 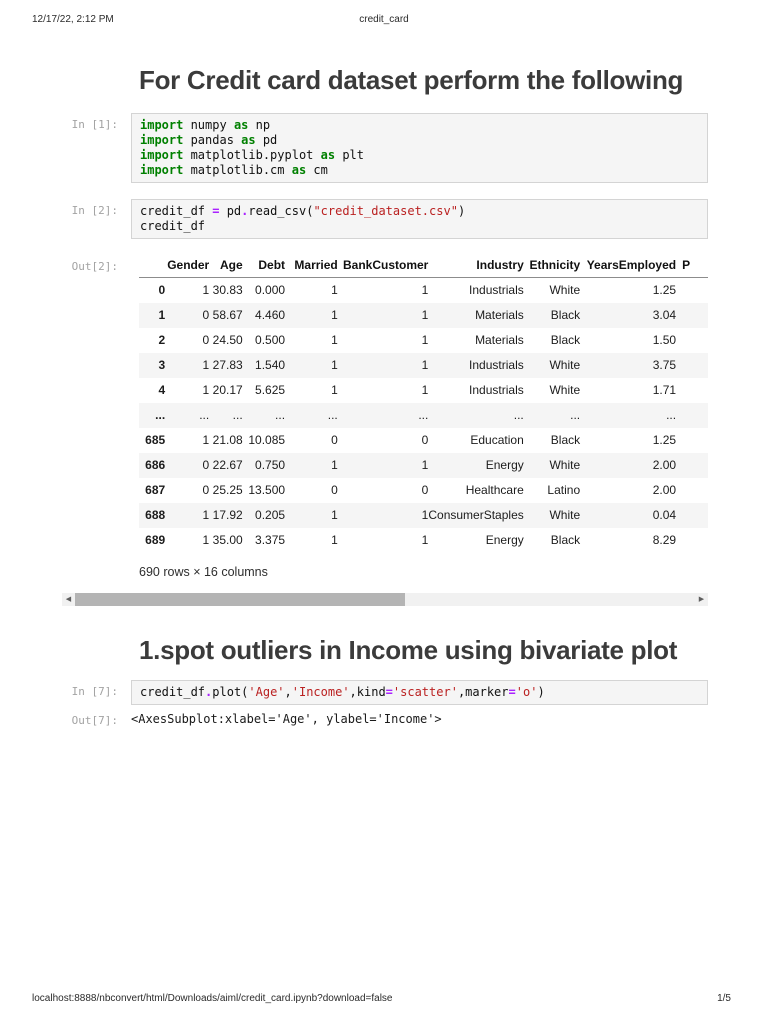 I want to click on code-token: numpy, so click(x=208, y=124).